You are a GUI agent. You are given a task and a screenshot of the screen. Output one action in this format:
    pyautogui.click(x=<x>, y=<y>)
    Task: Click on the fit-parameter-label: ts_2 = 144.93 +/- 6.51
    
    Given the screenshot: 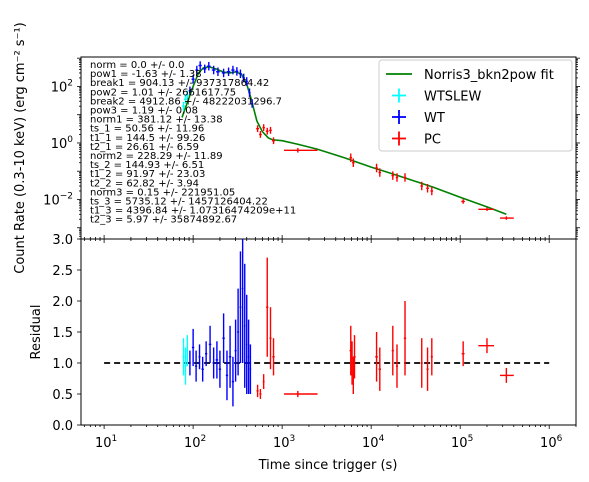 What is the action you would take?
    pyautogui.click(x=147, y=165)
    